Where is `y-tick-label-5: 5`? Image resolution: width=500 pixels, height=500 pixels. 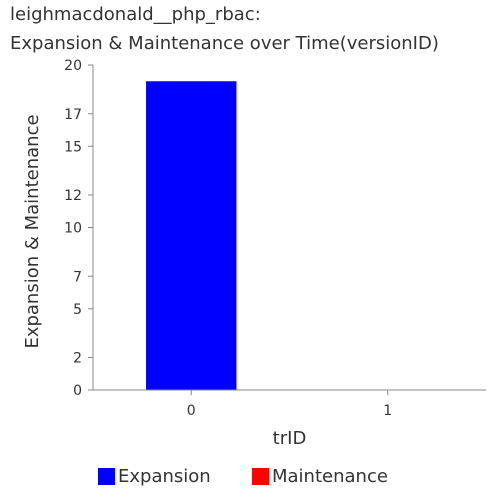 y-tick-label-5: 5 is located at coordinates (77, 310).